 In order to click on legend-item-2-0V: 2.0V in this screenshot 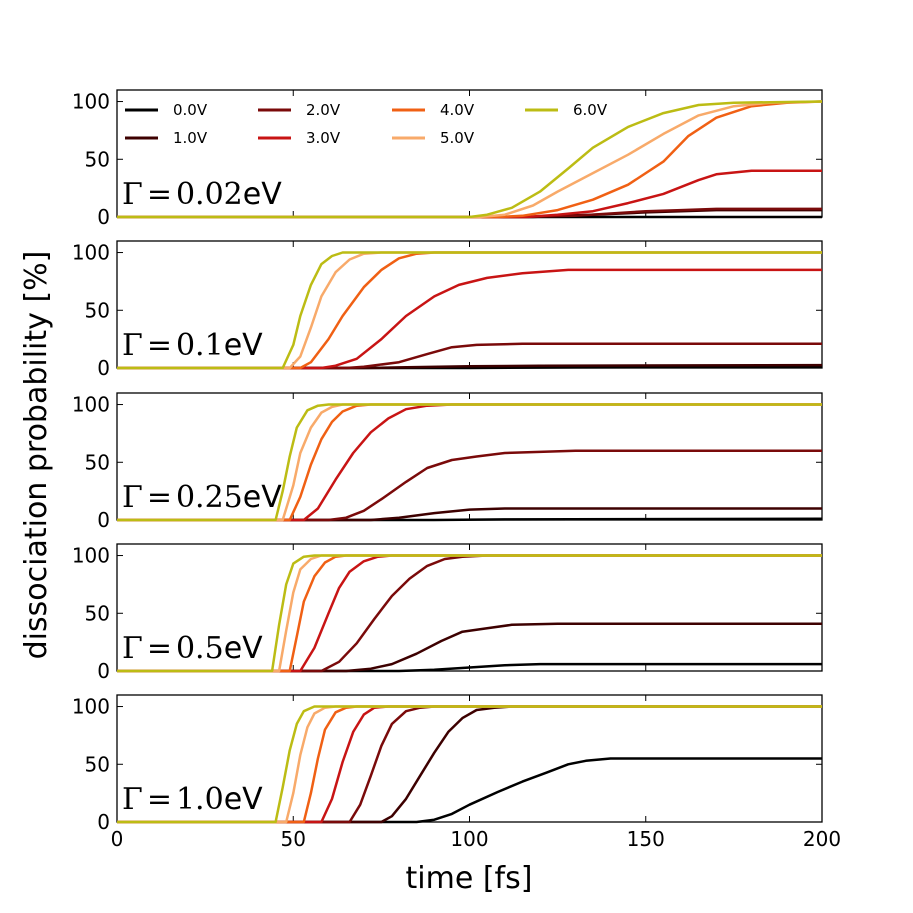, I will do `click(299, 110)`.